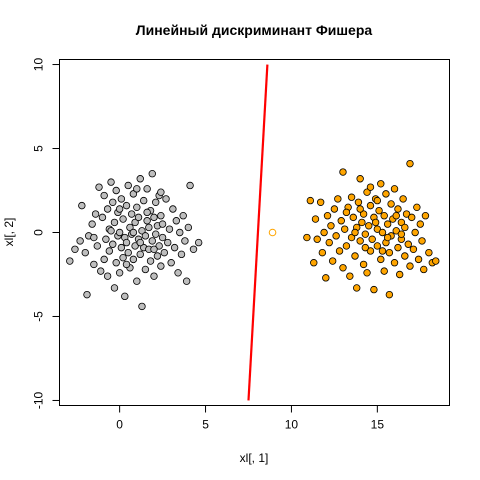 This screenshot has height=480, width=480. Describe the element at coordinates (254, 458) in the screenshot. I see `x-axis-label: xl[, 1]` at that location.